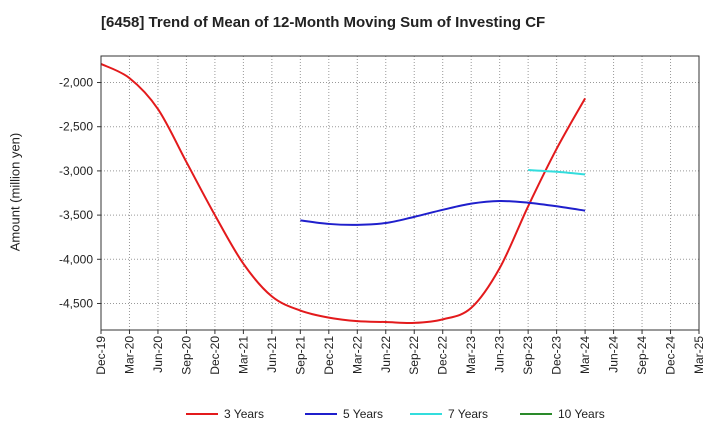  Describe the element at coordinates (557, 172) in the screenshot. I see `series-line-7-years` at that location.